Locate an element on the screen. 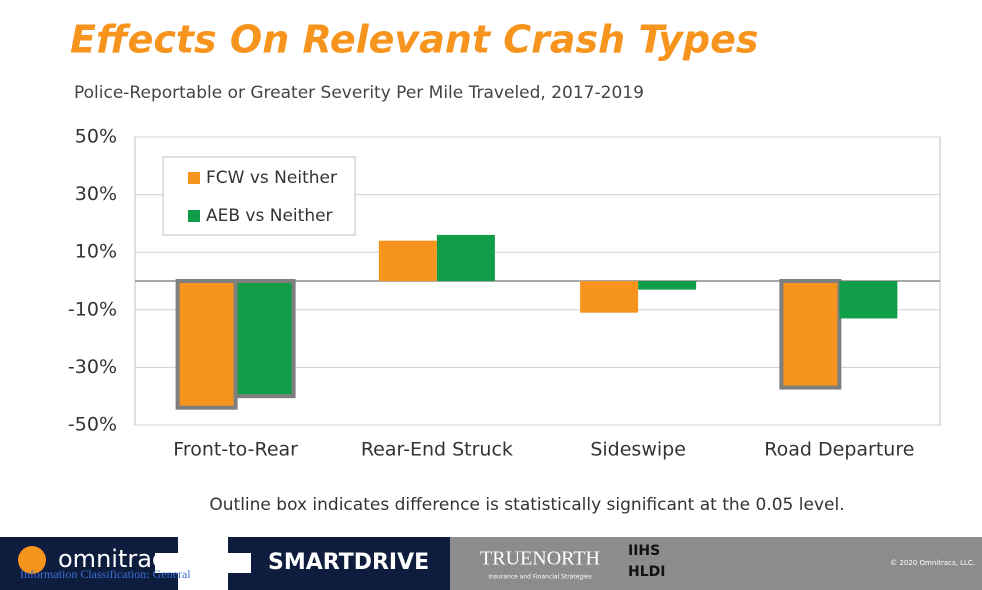 The image size is (982, 590). copyright: © 2020 Omnitracs, LLC. is located at coordinates (932, 563).